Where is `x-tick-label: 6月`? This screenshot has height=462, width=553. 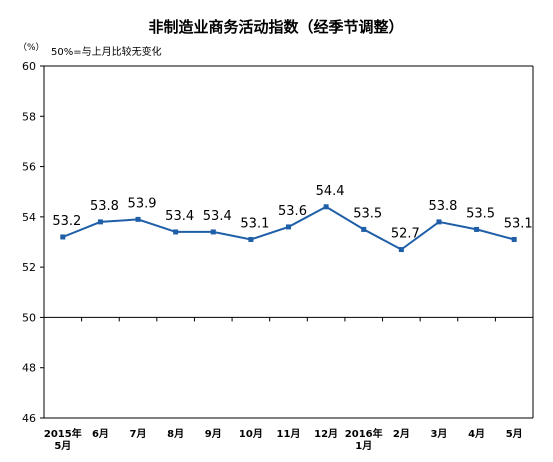
x-tick-label: 6月 is located at coordinates (100, 434).